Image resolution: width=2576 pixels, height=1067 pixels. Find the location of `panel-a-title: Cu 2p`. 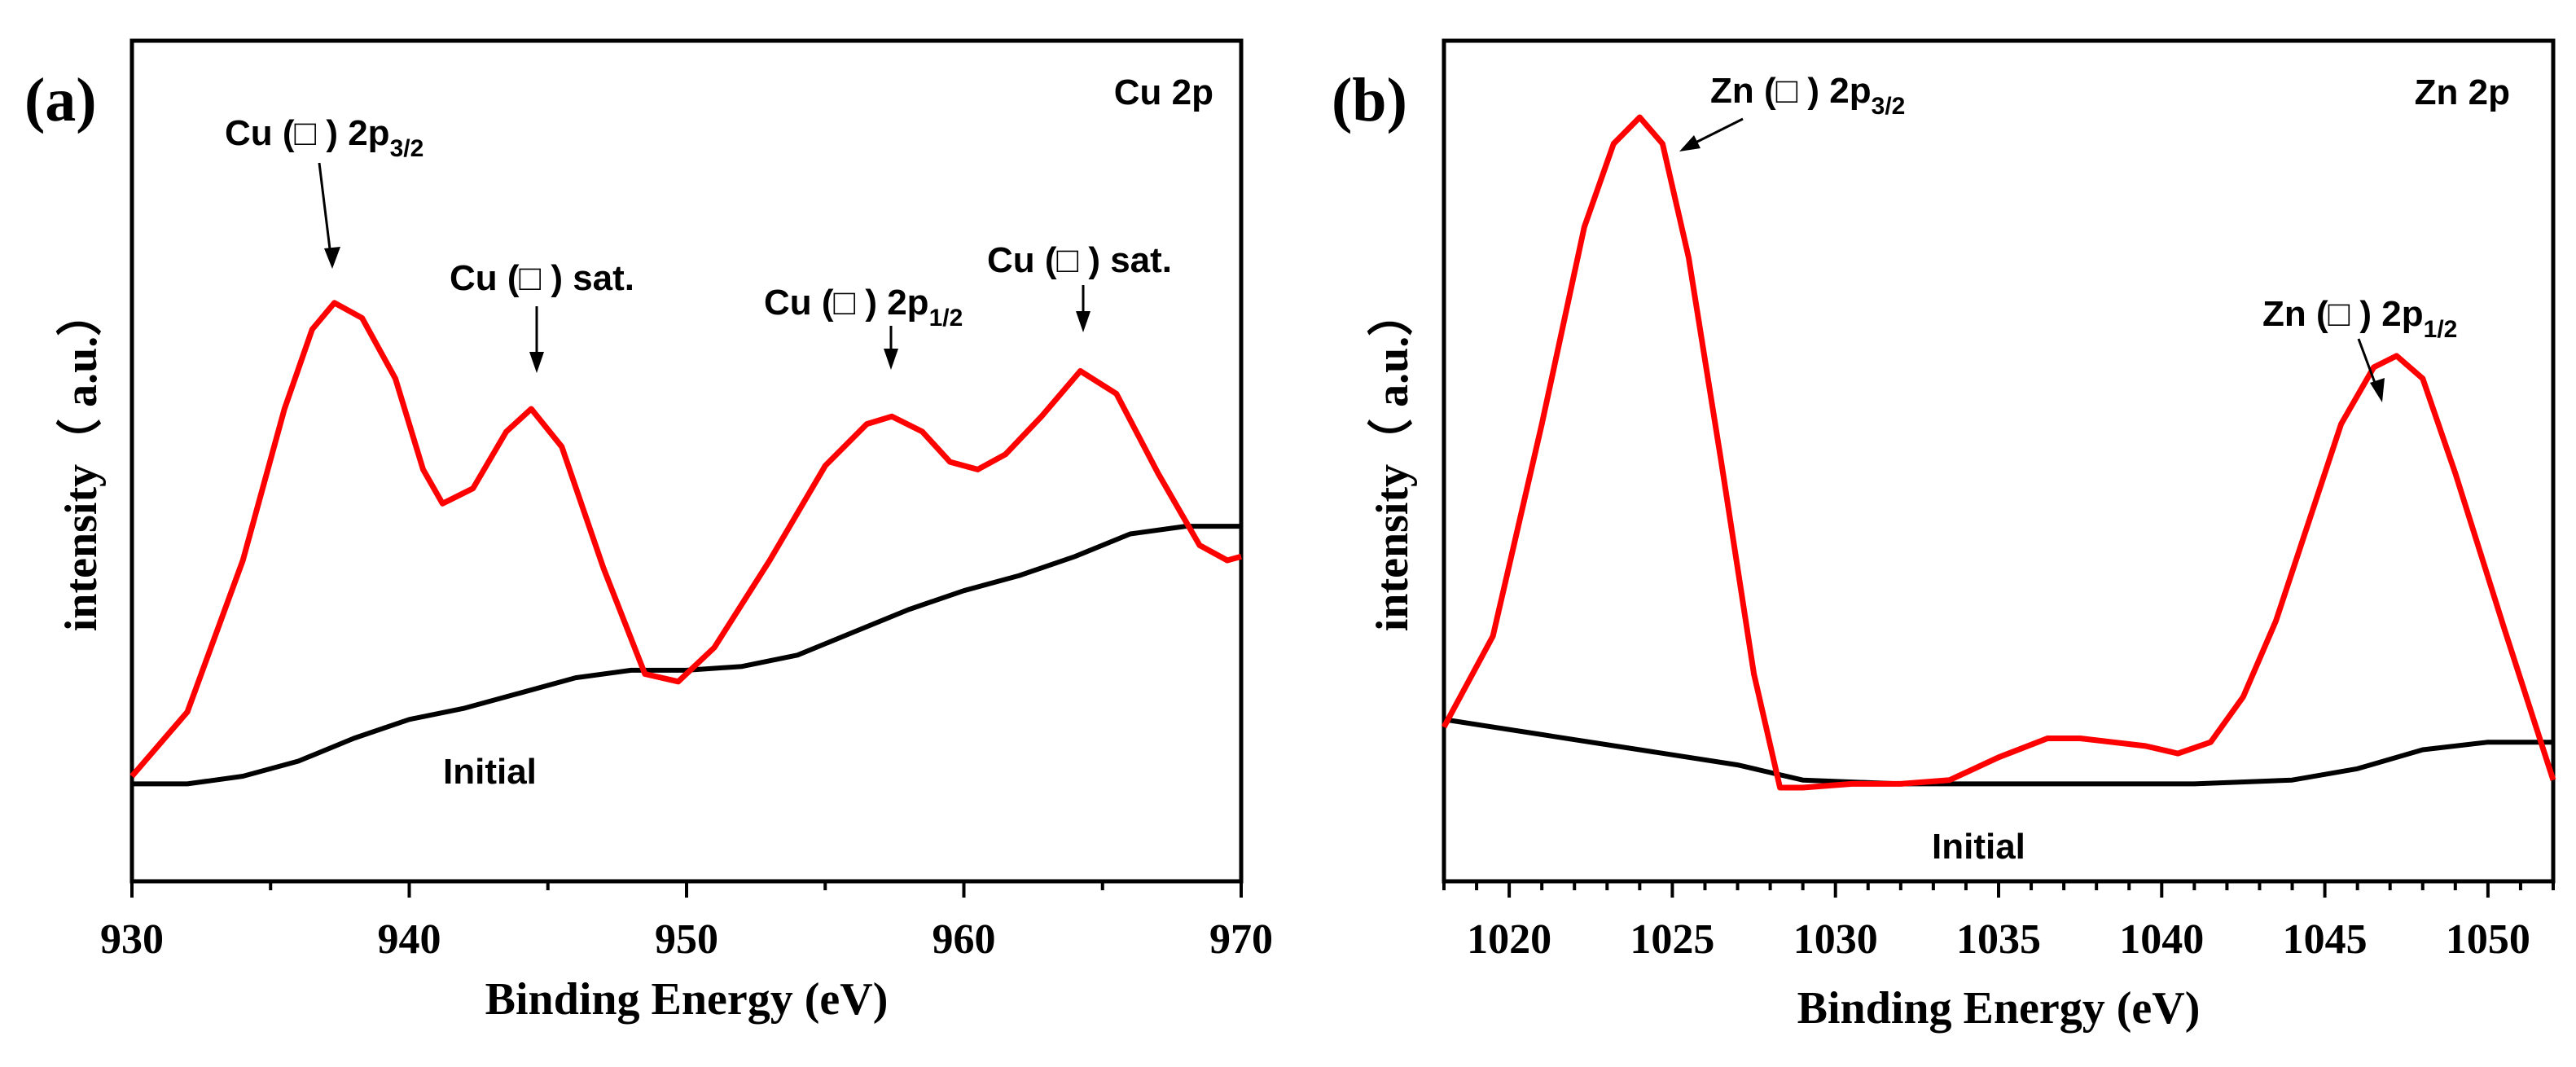

panel-a-title: Cu 2p is located at coordinates (1163, 92).